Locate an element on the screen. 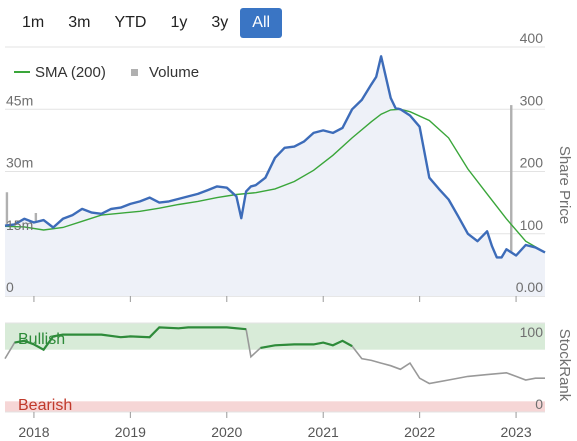  year-tick-label: 2019 is located at coordinates (130, 432).